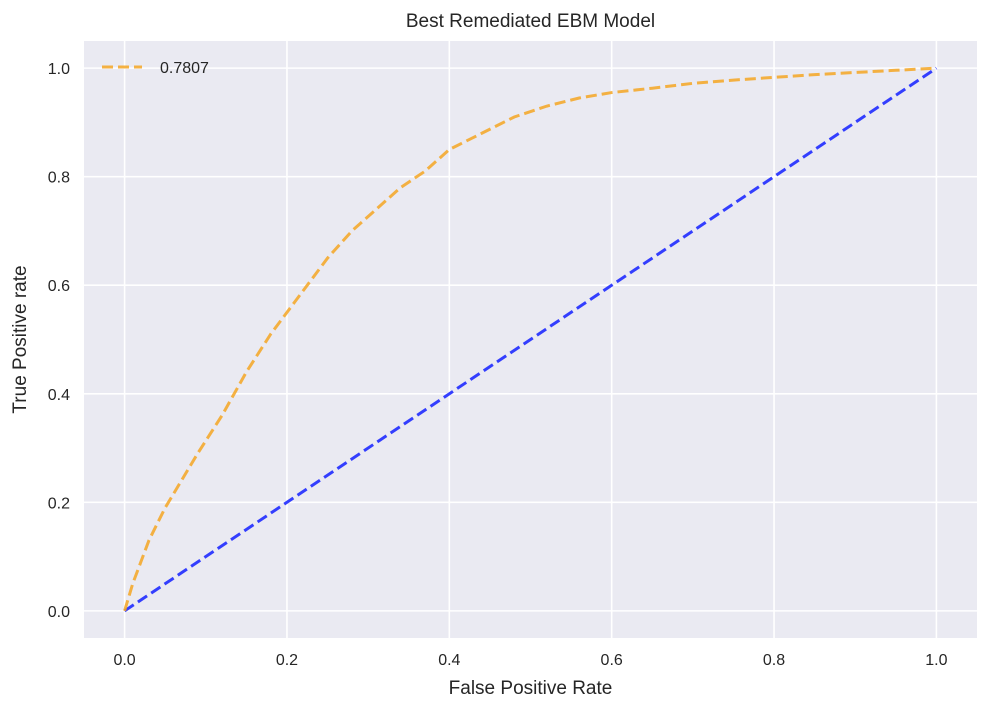  I want to click on y-tick-label: 0.6, so click(59, 286).